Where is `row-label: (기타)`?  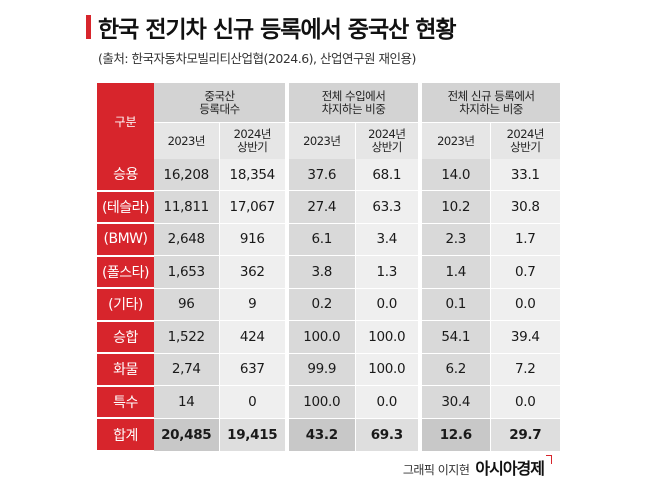
row-label: (기타) is located at coordinates (125, 305).